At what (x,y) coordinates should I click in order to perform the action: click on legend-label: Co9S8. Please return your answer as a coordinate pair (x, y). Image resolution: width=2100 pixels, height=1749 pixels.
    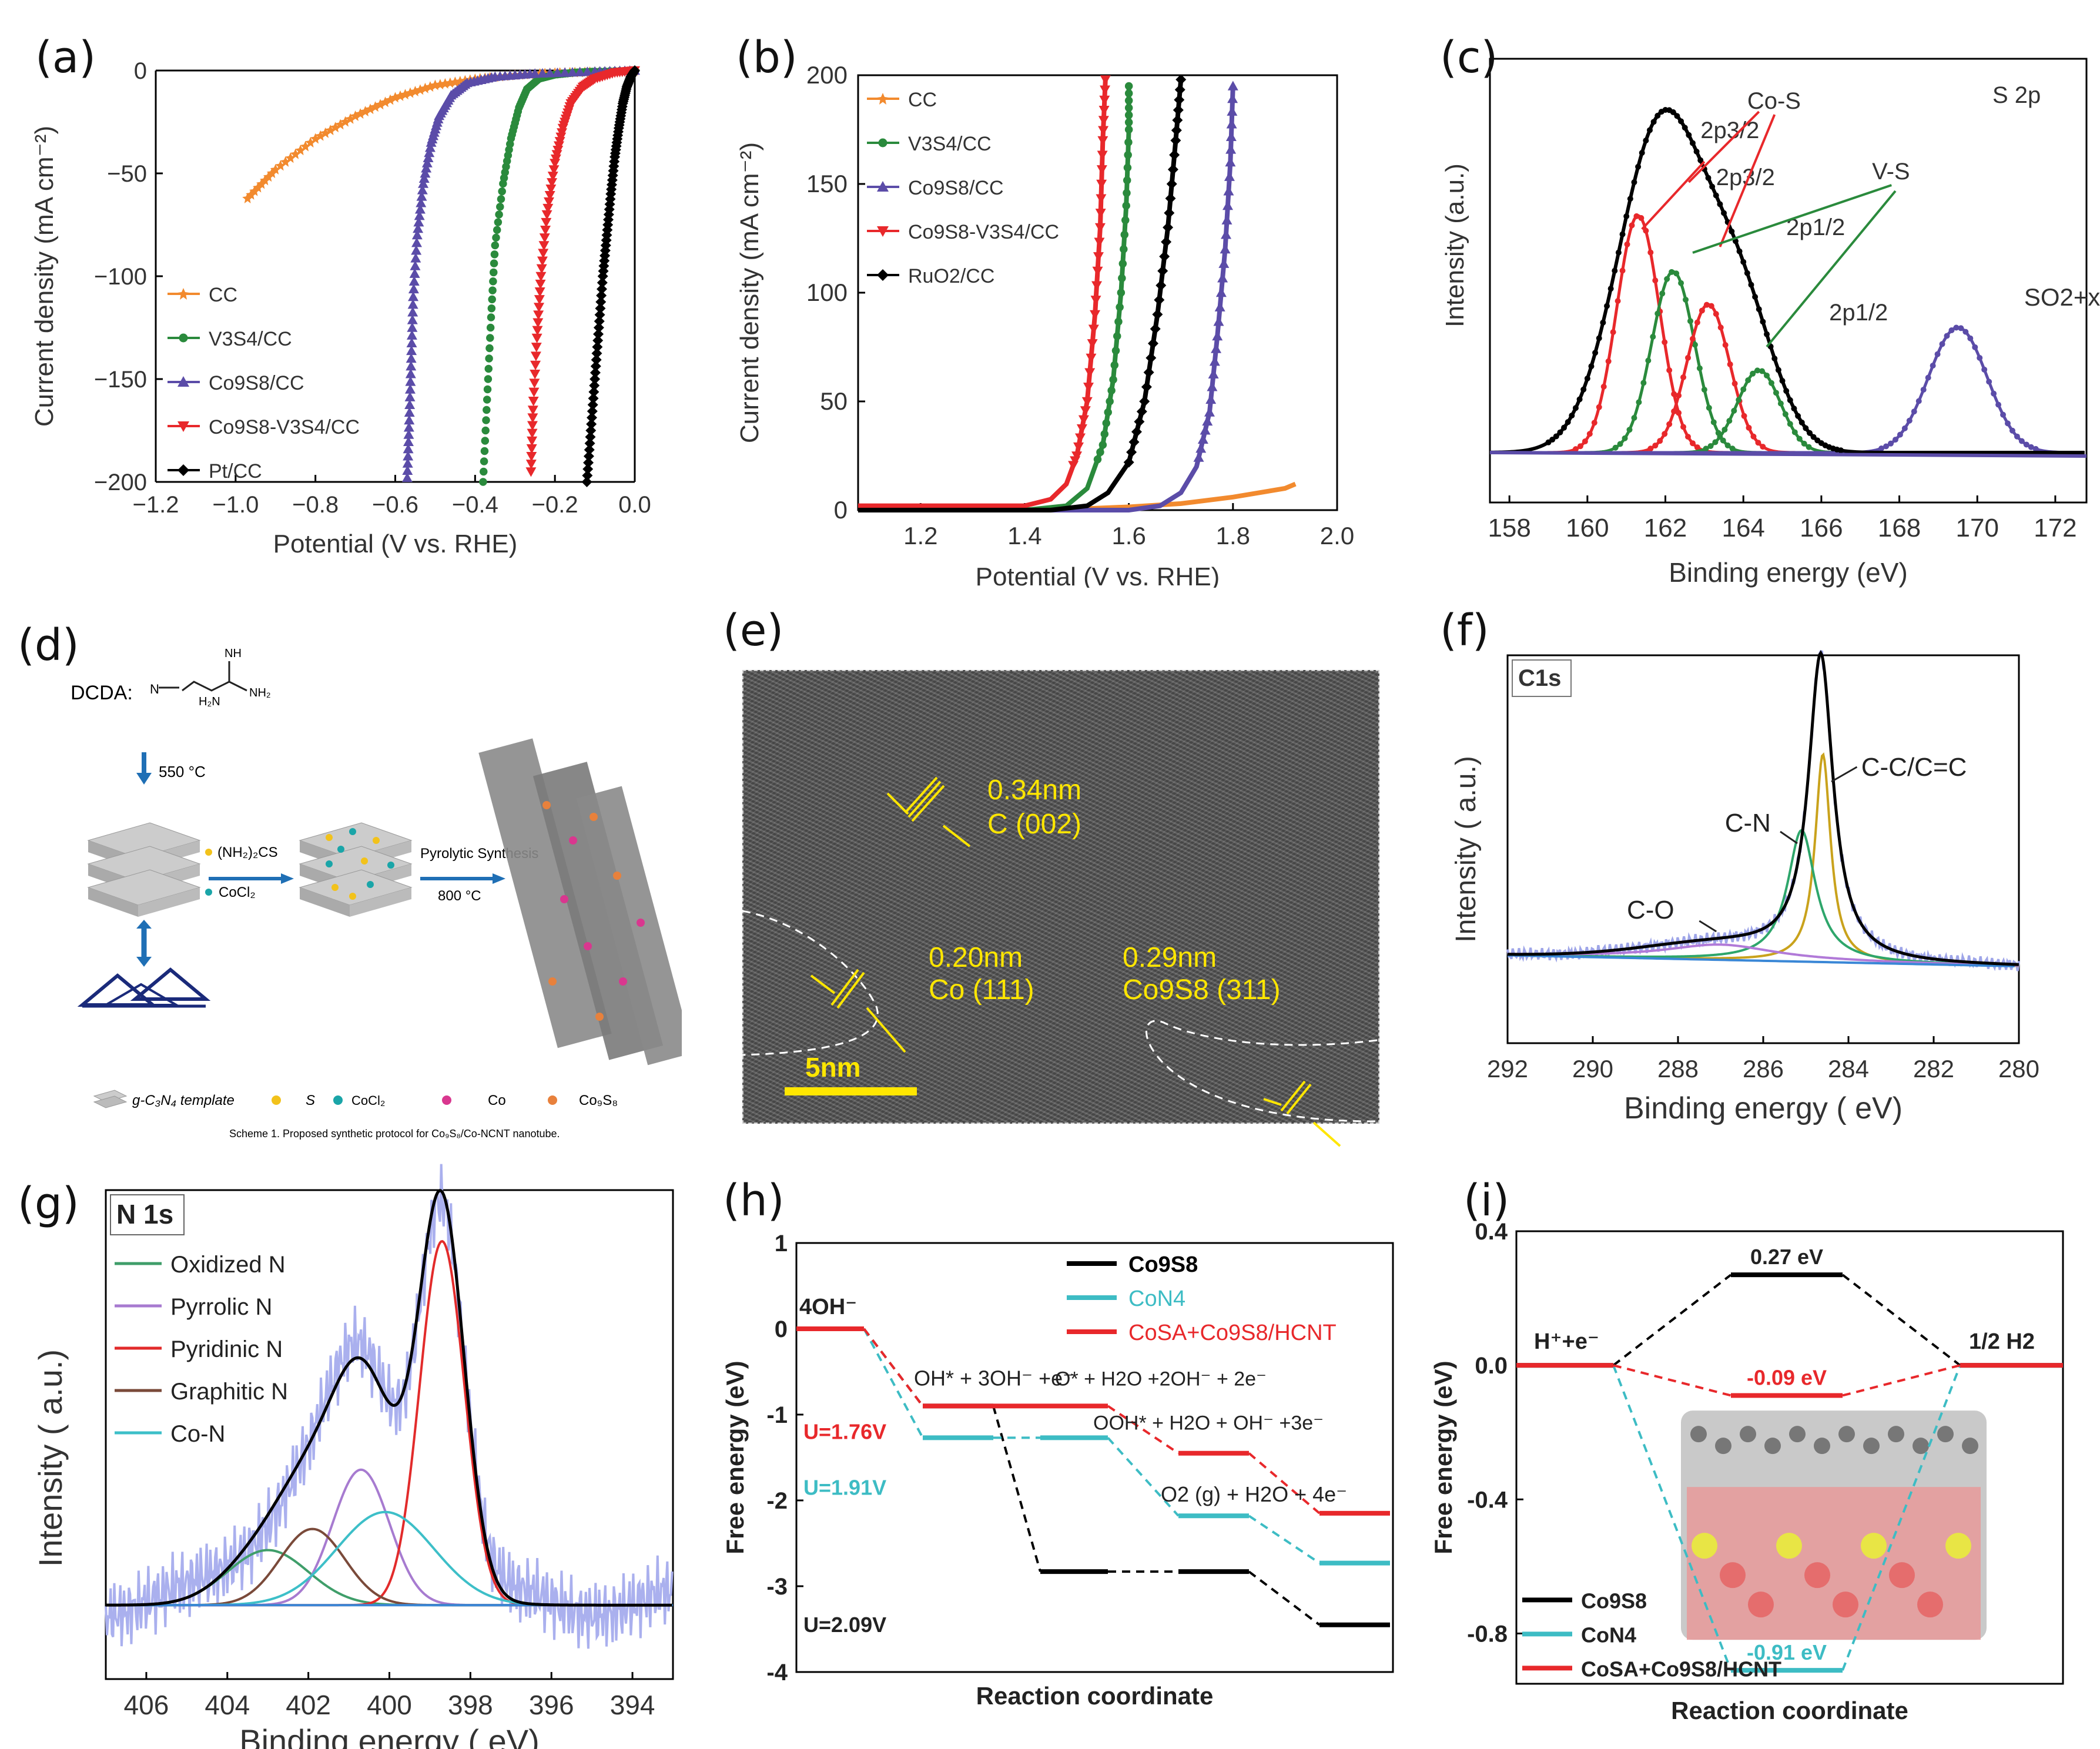
    Looking at the image, I should click on (1614, 1601).